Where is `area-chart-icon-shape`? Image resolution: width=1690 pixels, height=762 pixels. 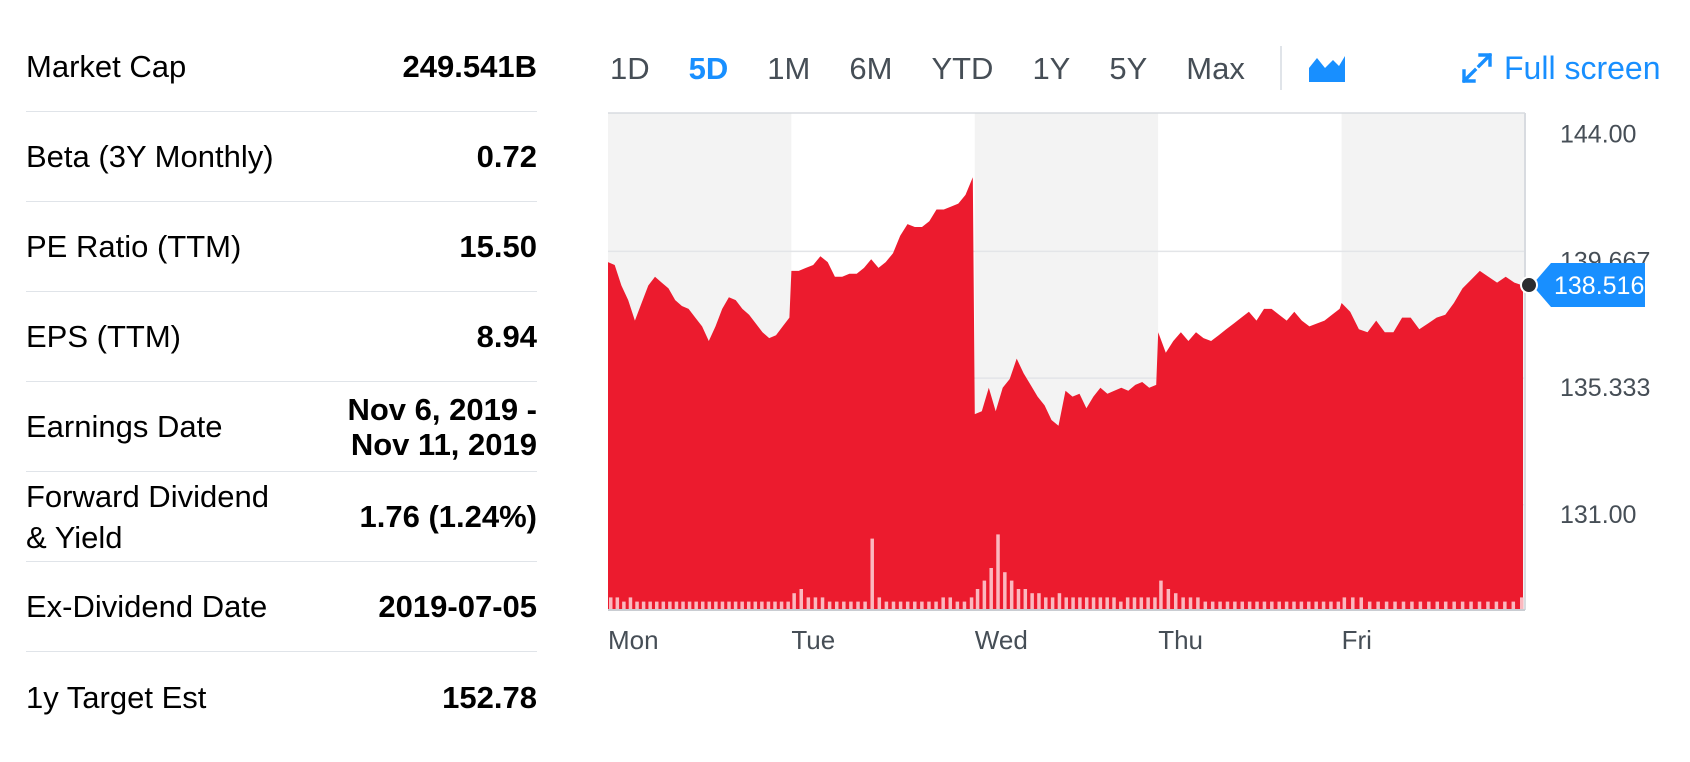
area-chart-icon-shape is located at coordinates (1327, 69).